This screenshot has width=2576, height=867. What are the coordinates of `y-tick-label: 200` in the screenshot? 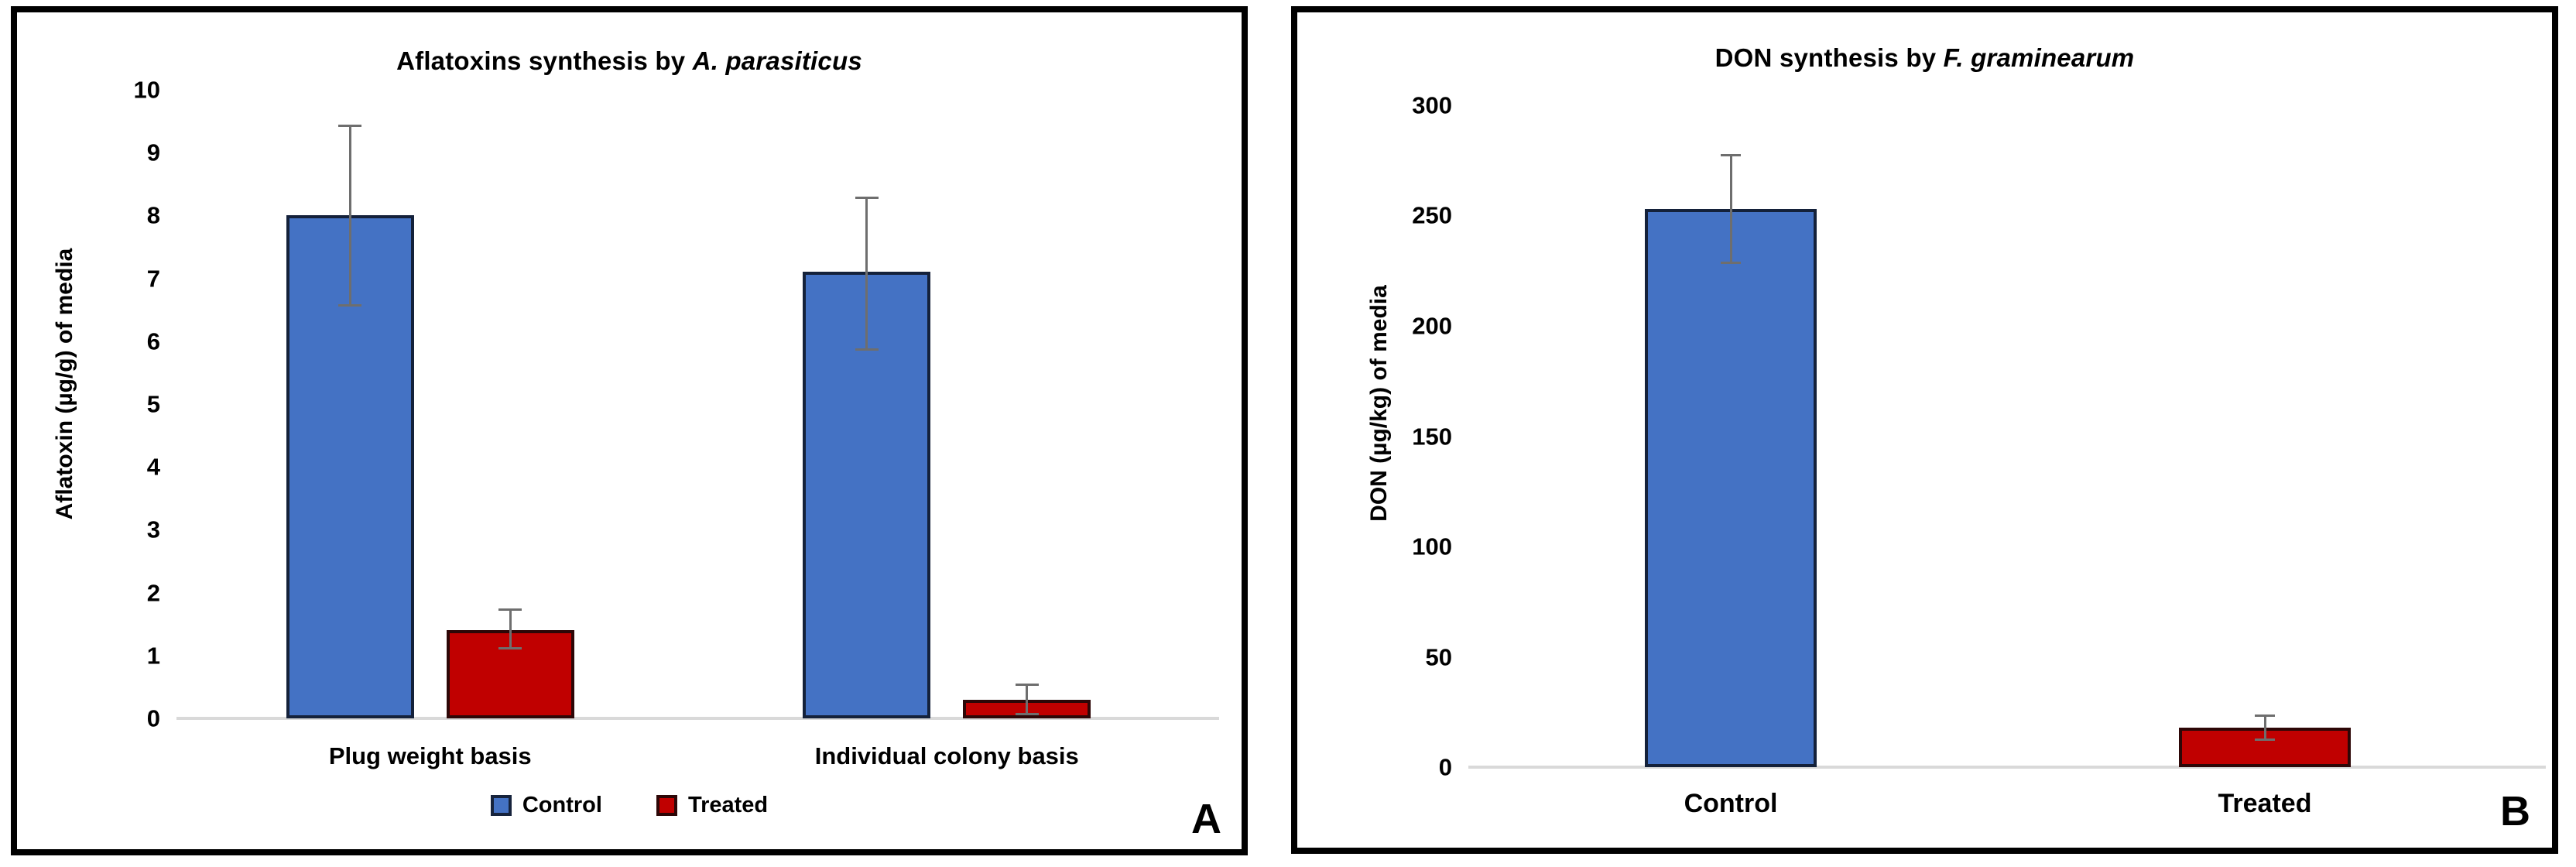 It's located at (1432, 326).